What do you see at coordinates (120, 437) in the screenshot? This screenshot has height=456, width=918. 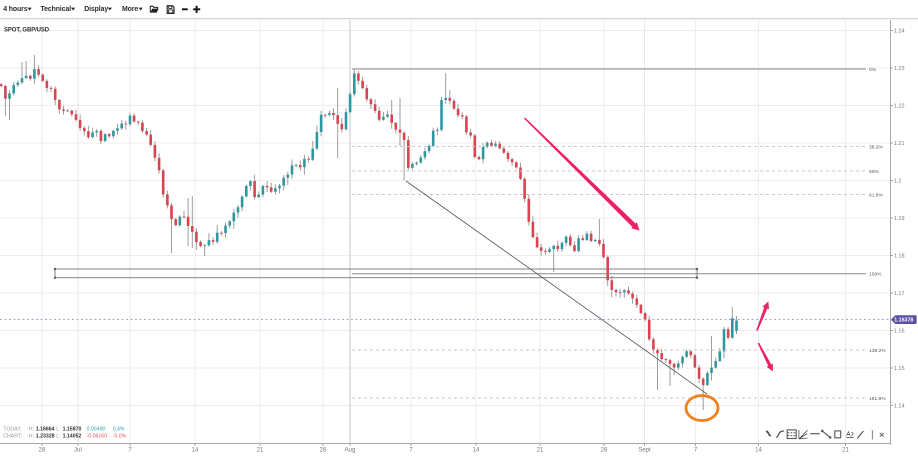 I see `svg-text: -5.0%` at bounding box center [120, 437].